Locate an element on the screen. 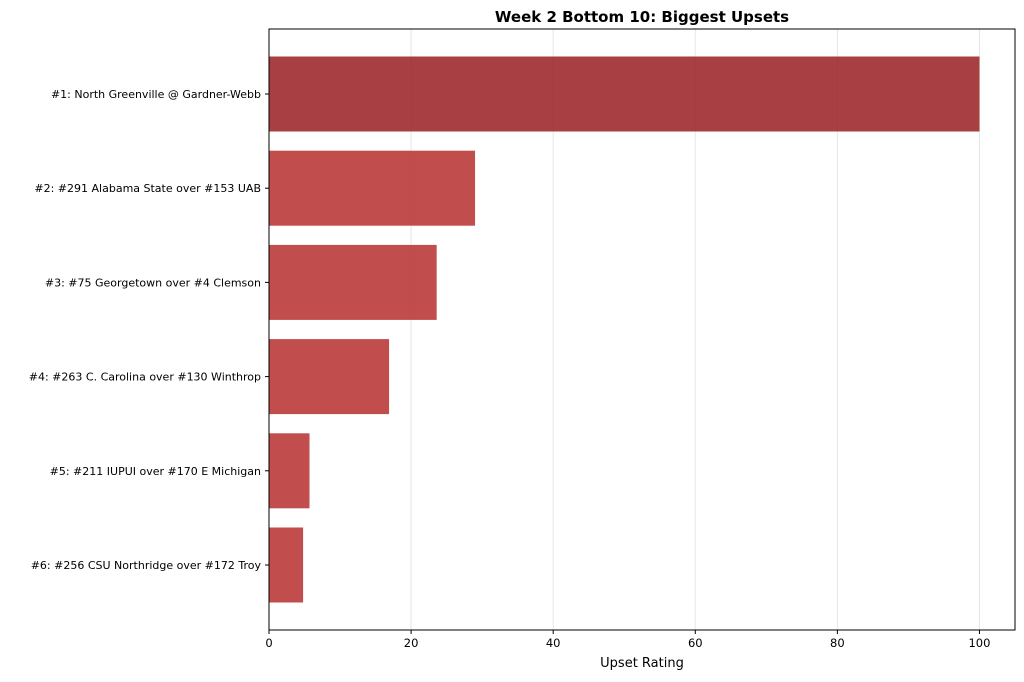 This screenshot has width=1024, height=682. x-tick-label: 0 is located at coordinates (268, 643).